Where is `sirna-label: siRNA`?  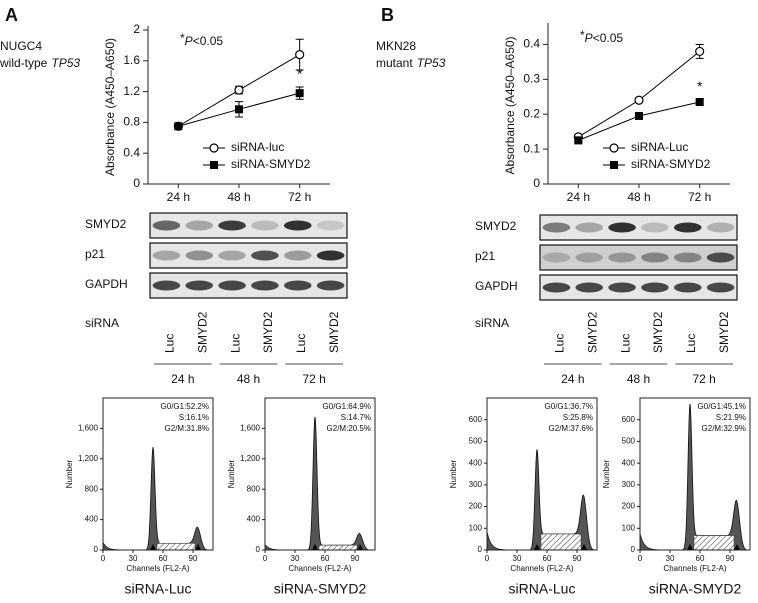
sirna-label: siRNA is located at coordinates (492, 323).